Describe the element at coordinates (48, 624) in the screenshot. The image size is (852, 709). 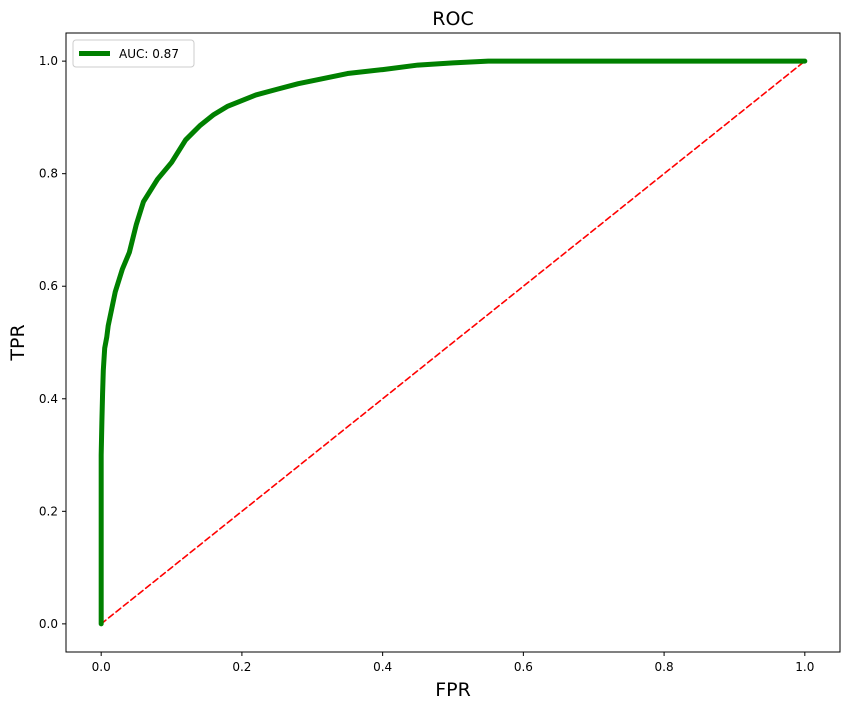
I see `y-tick-label: 0.0` at that location.